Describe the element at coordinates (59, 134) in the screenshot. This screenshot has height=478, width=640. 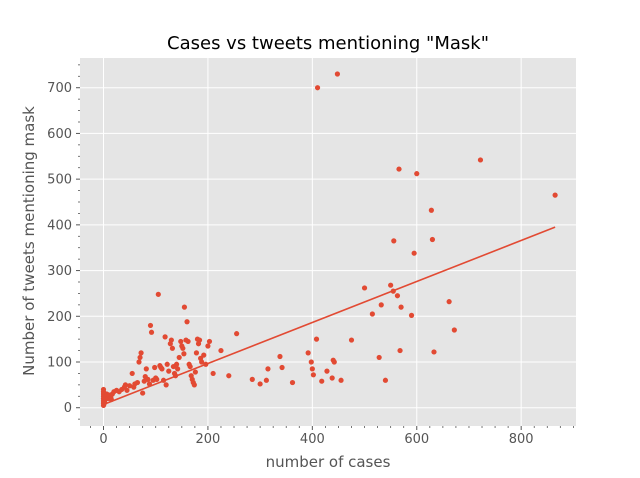
I see `y-tick-label: 600` at that location.